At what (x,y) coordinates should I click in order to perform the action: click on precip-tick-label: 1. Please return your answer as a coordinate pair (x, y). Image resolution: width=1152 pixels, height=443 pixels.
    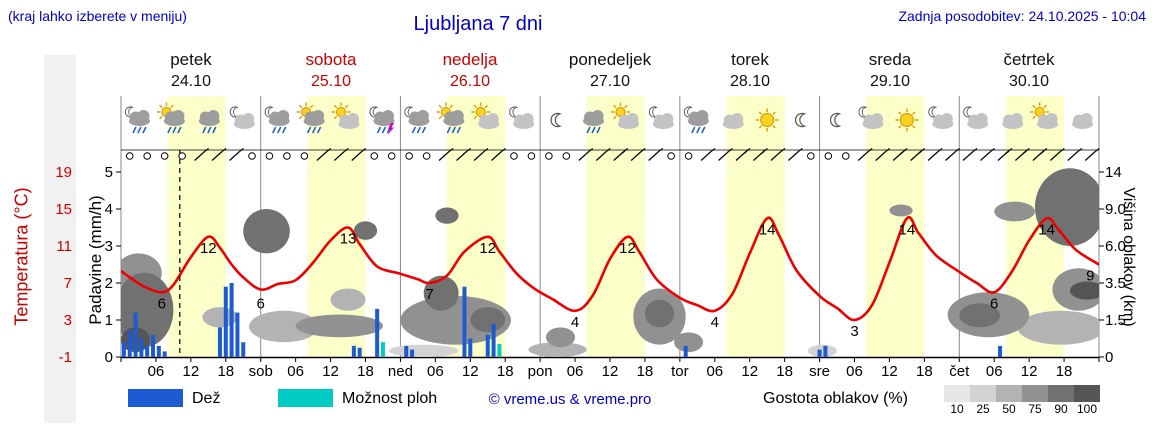
    Looking at the image, I should click on (109, 320).